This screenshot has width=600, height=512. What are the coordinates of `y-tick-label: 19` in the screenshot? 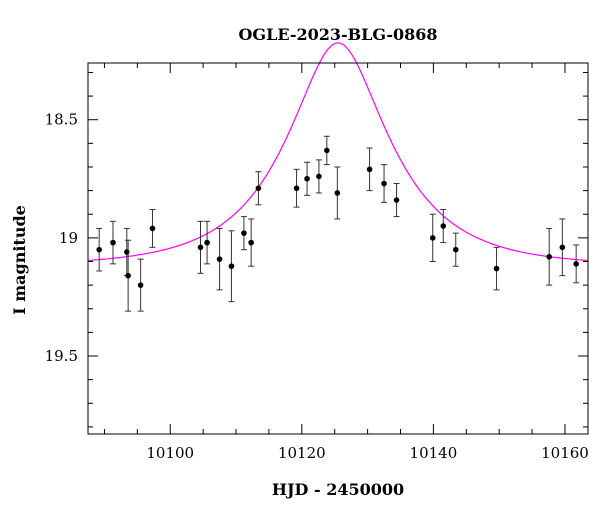 It's located at (68, 238).